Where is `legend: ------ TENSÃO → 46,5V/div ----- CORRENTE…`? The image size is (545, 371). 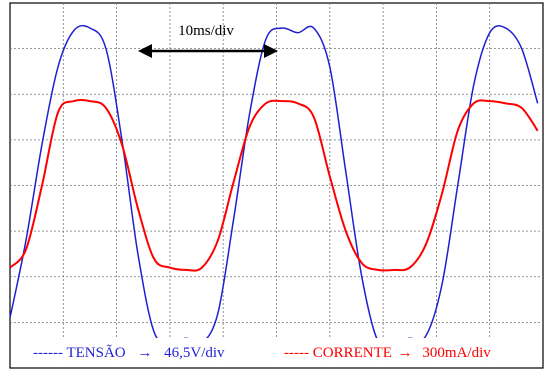
legend: ------ TENSÃO → 46,5V/div ----- CORRENTE… is located at coordinates (262, 353).